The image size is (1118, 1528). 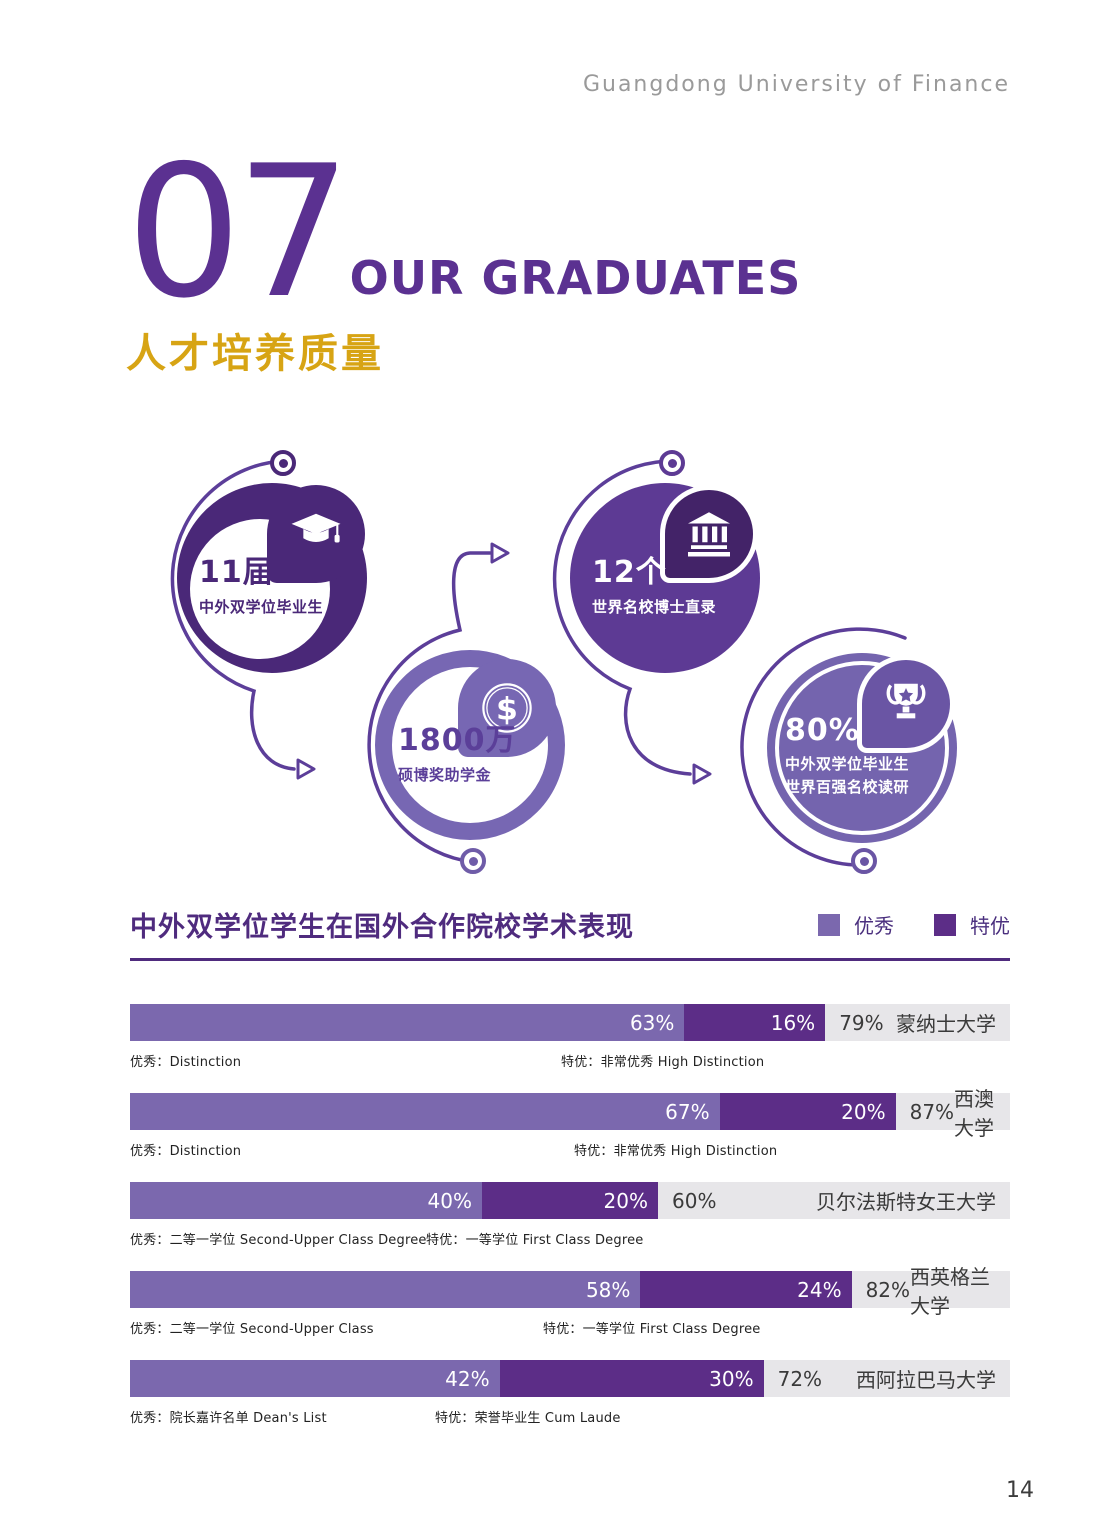 What do you see at coordinates (901, 924) in the screenshot?
I see `chart-legend: 优秀 特优` at bounding box center [901, 924].